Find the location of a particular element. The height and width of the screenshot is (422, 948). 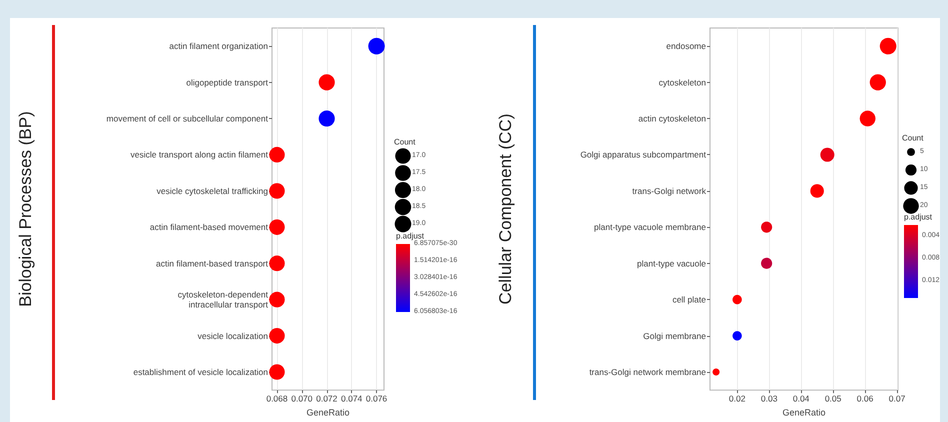

x-tick-label: 0.06 is located at coordinates (865, 399).